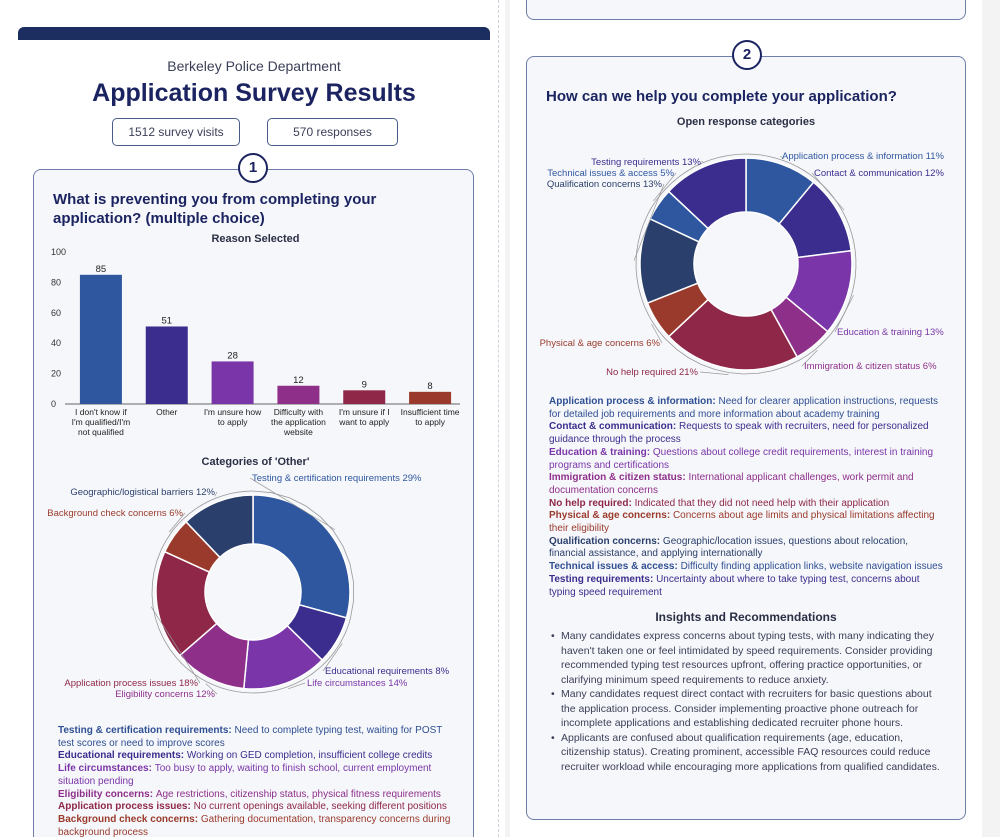 Image resolution: width=1000 pixels, height=837 pixels. I want to click on y-tick-label: 80, so click(56, 282).